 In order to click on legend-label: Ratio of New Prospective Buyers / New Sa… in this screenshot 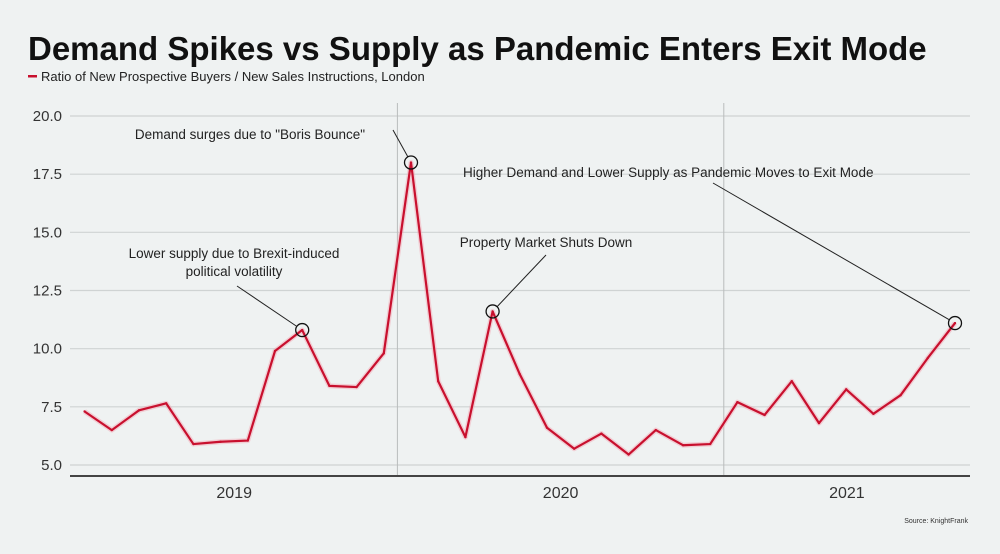, I will do `click(233, 76)`.